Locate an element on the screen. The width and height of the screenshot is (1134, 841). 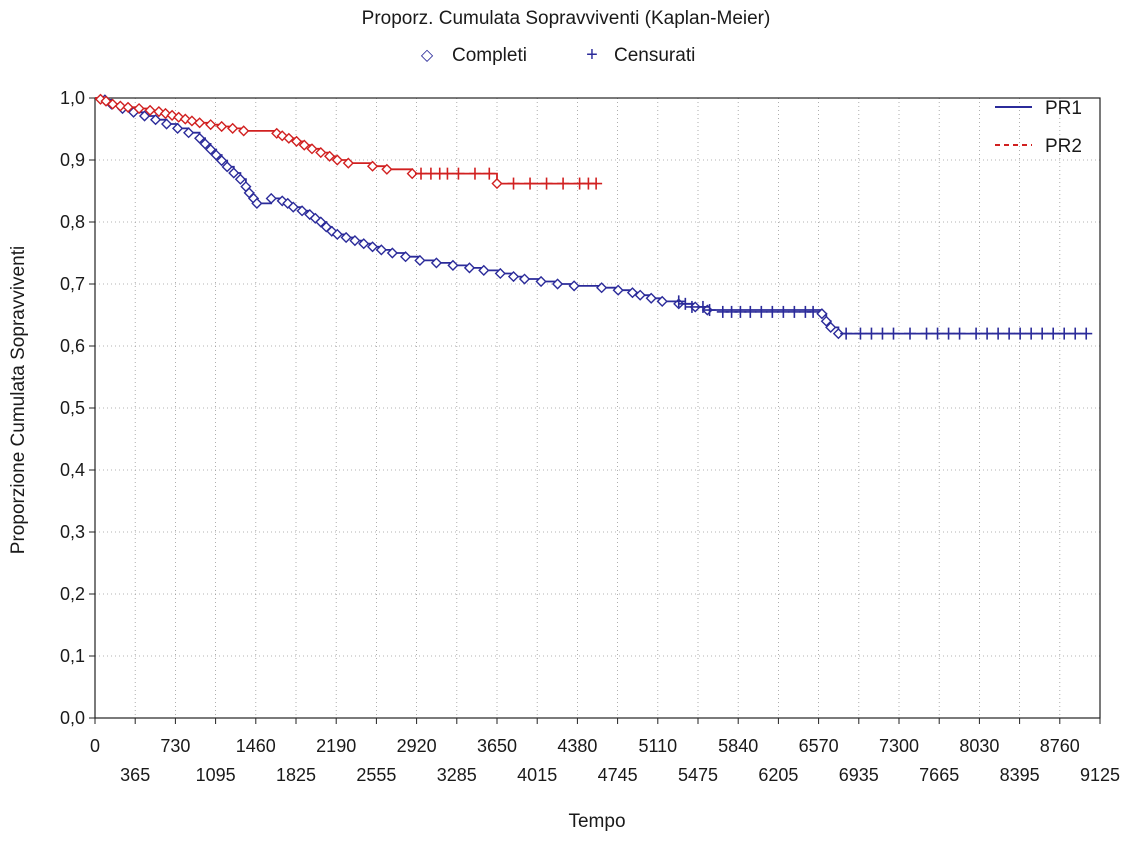
x-tick-label: 8760 is located at coordinates (1060, 746).